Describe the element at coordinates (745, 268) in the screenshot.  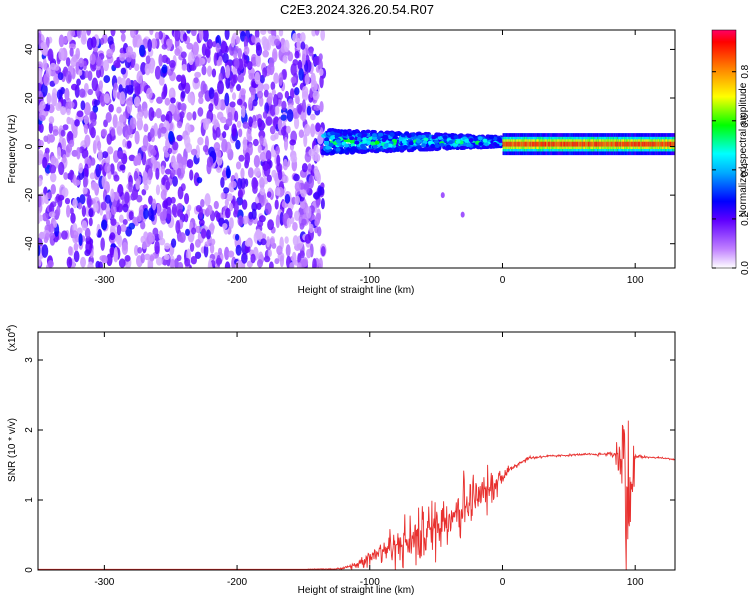
I see `colorbar-tick-label: 0.0` at that location.